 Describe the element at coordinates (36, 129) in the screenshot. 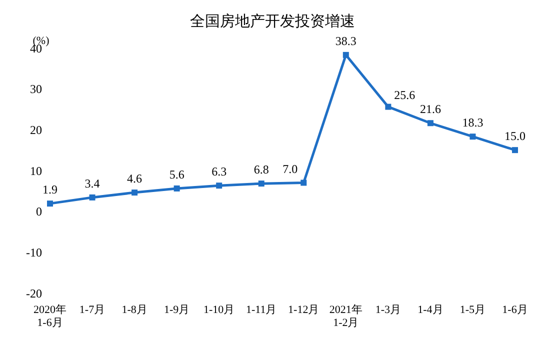

I see `y-tick-label: 20` at that location.